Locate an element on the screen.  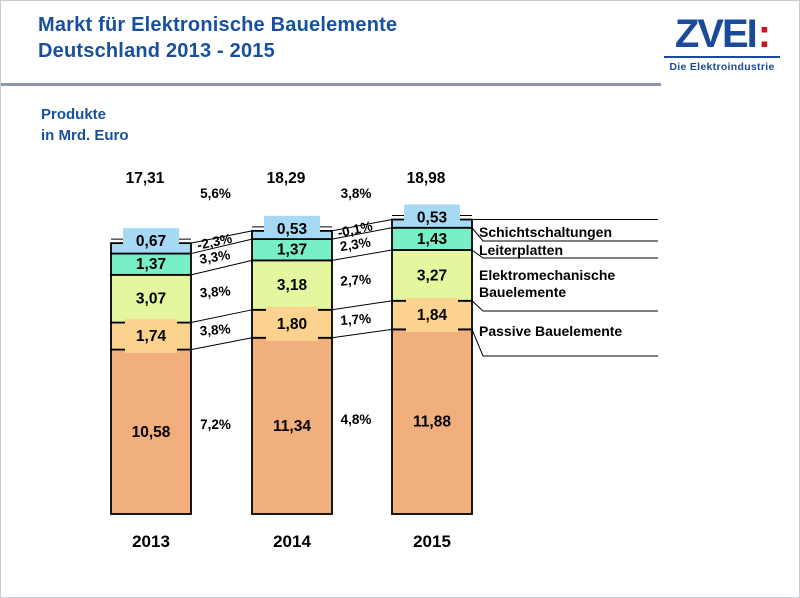
total-growth-1: 3,8% is located at coordinates (356, 193).